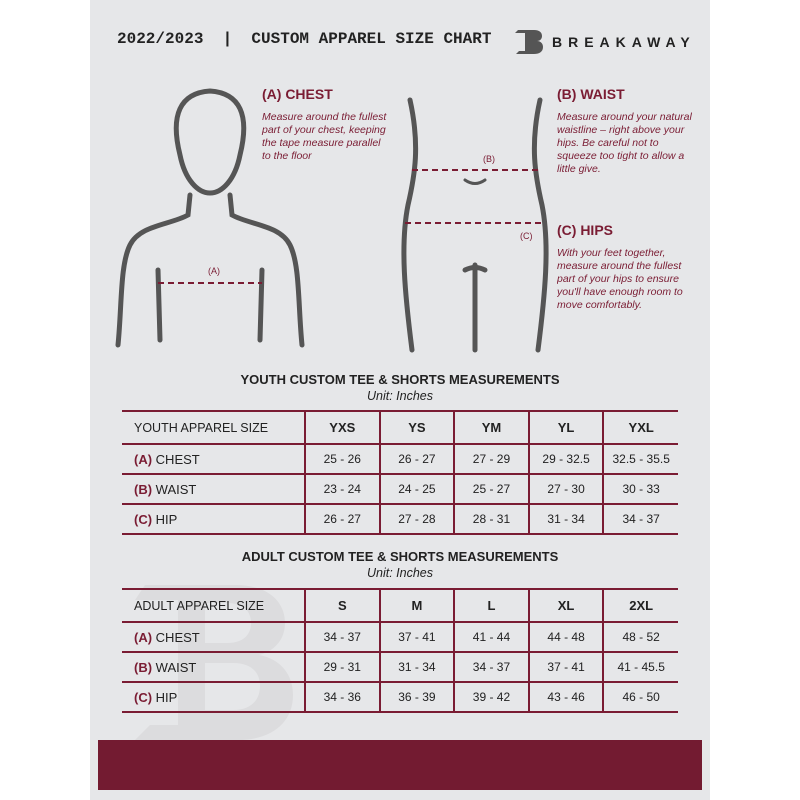  Describe the element at coordinates (640, 427) in the screenshot. I see `header-cell: YXL` at that location.